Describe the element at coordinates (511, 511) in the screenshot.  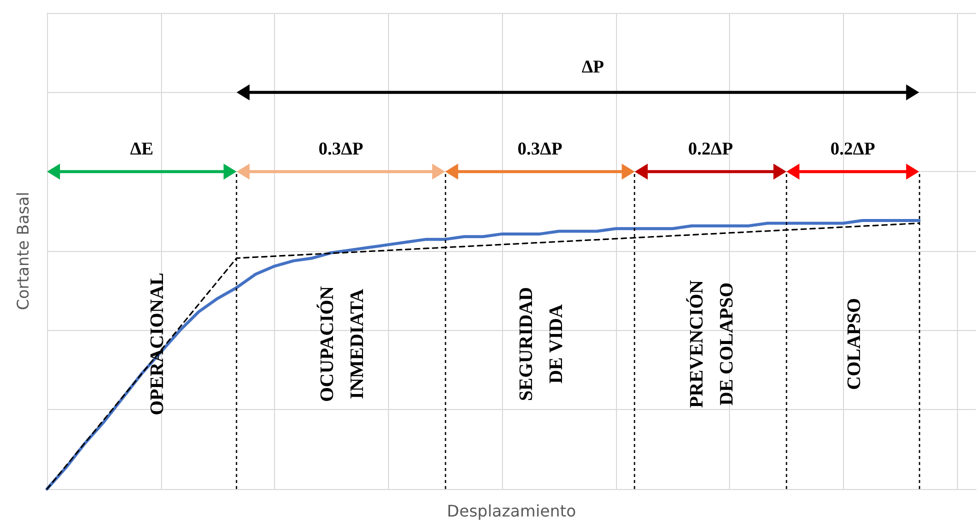
I see `x-axis-title: Desplazamiento` at that location.